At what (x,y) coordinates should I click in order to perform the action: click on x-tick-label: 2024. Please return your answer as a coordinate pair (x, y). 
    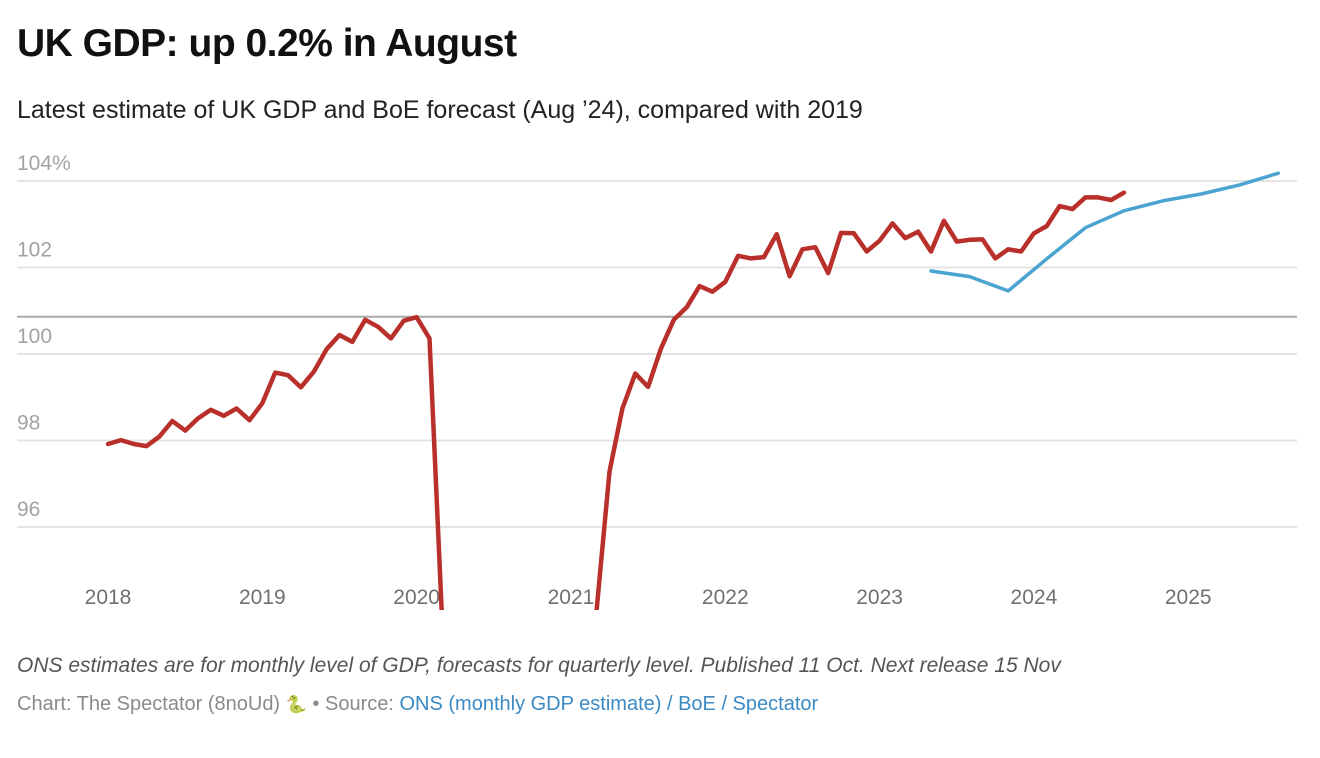
    Looking at the image, I should click on (1034, 597).